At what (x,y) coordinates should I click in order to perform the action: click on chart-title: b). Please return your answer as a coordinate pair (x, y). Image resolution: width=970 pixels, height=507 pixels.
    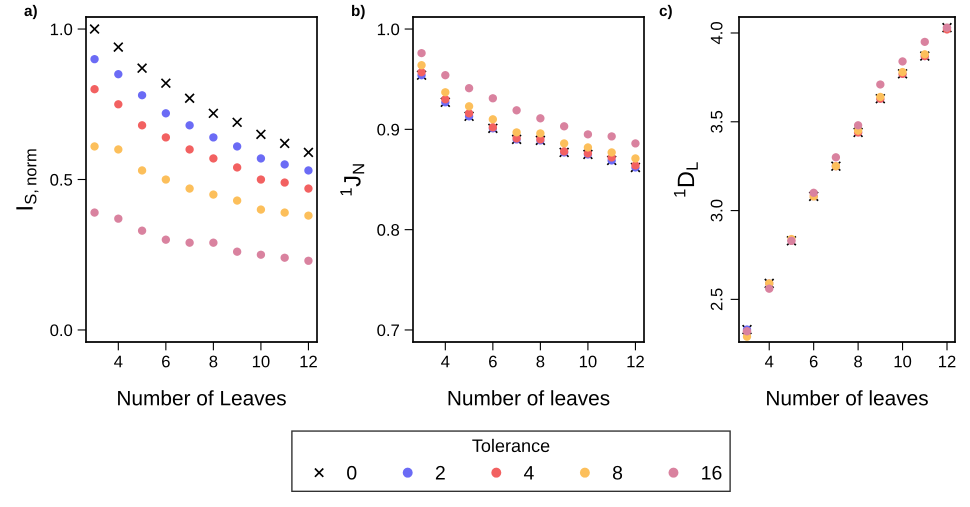
    Looking at the image, I should click on (358, 12).